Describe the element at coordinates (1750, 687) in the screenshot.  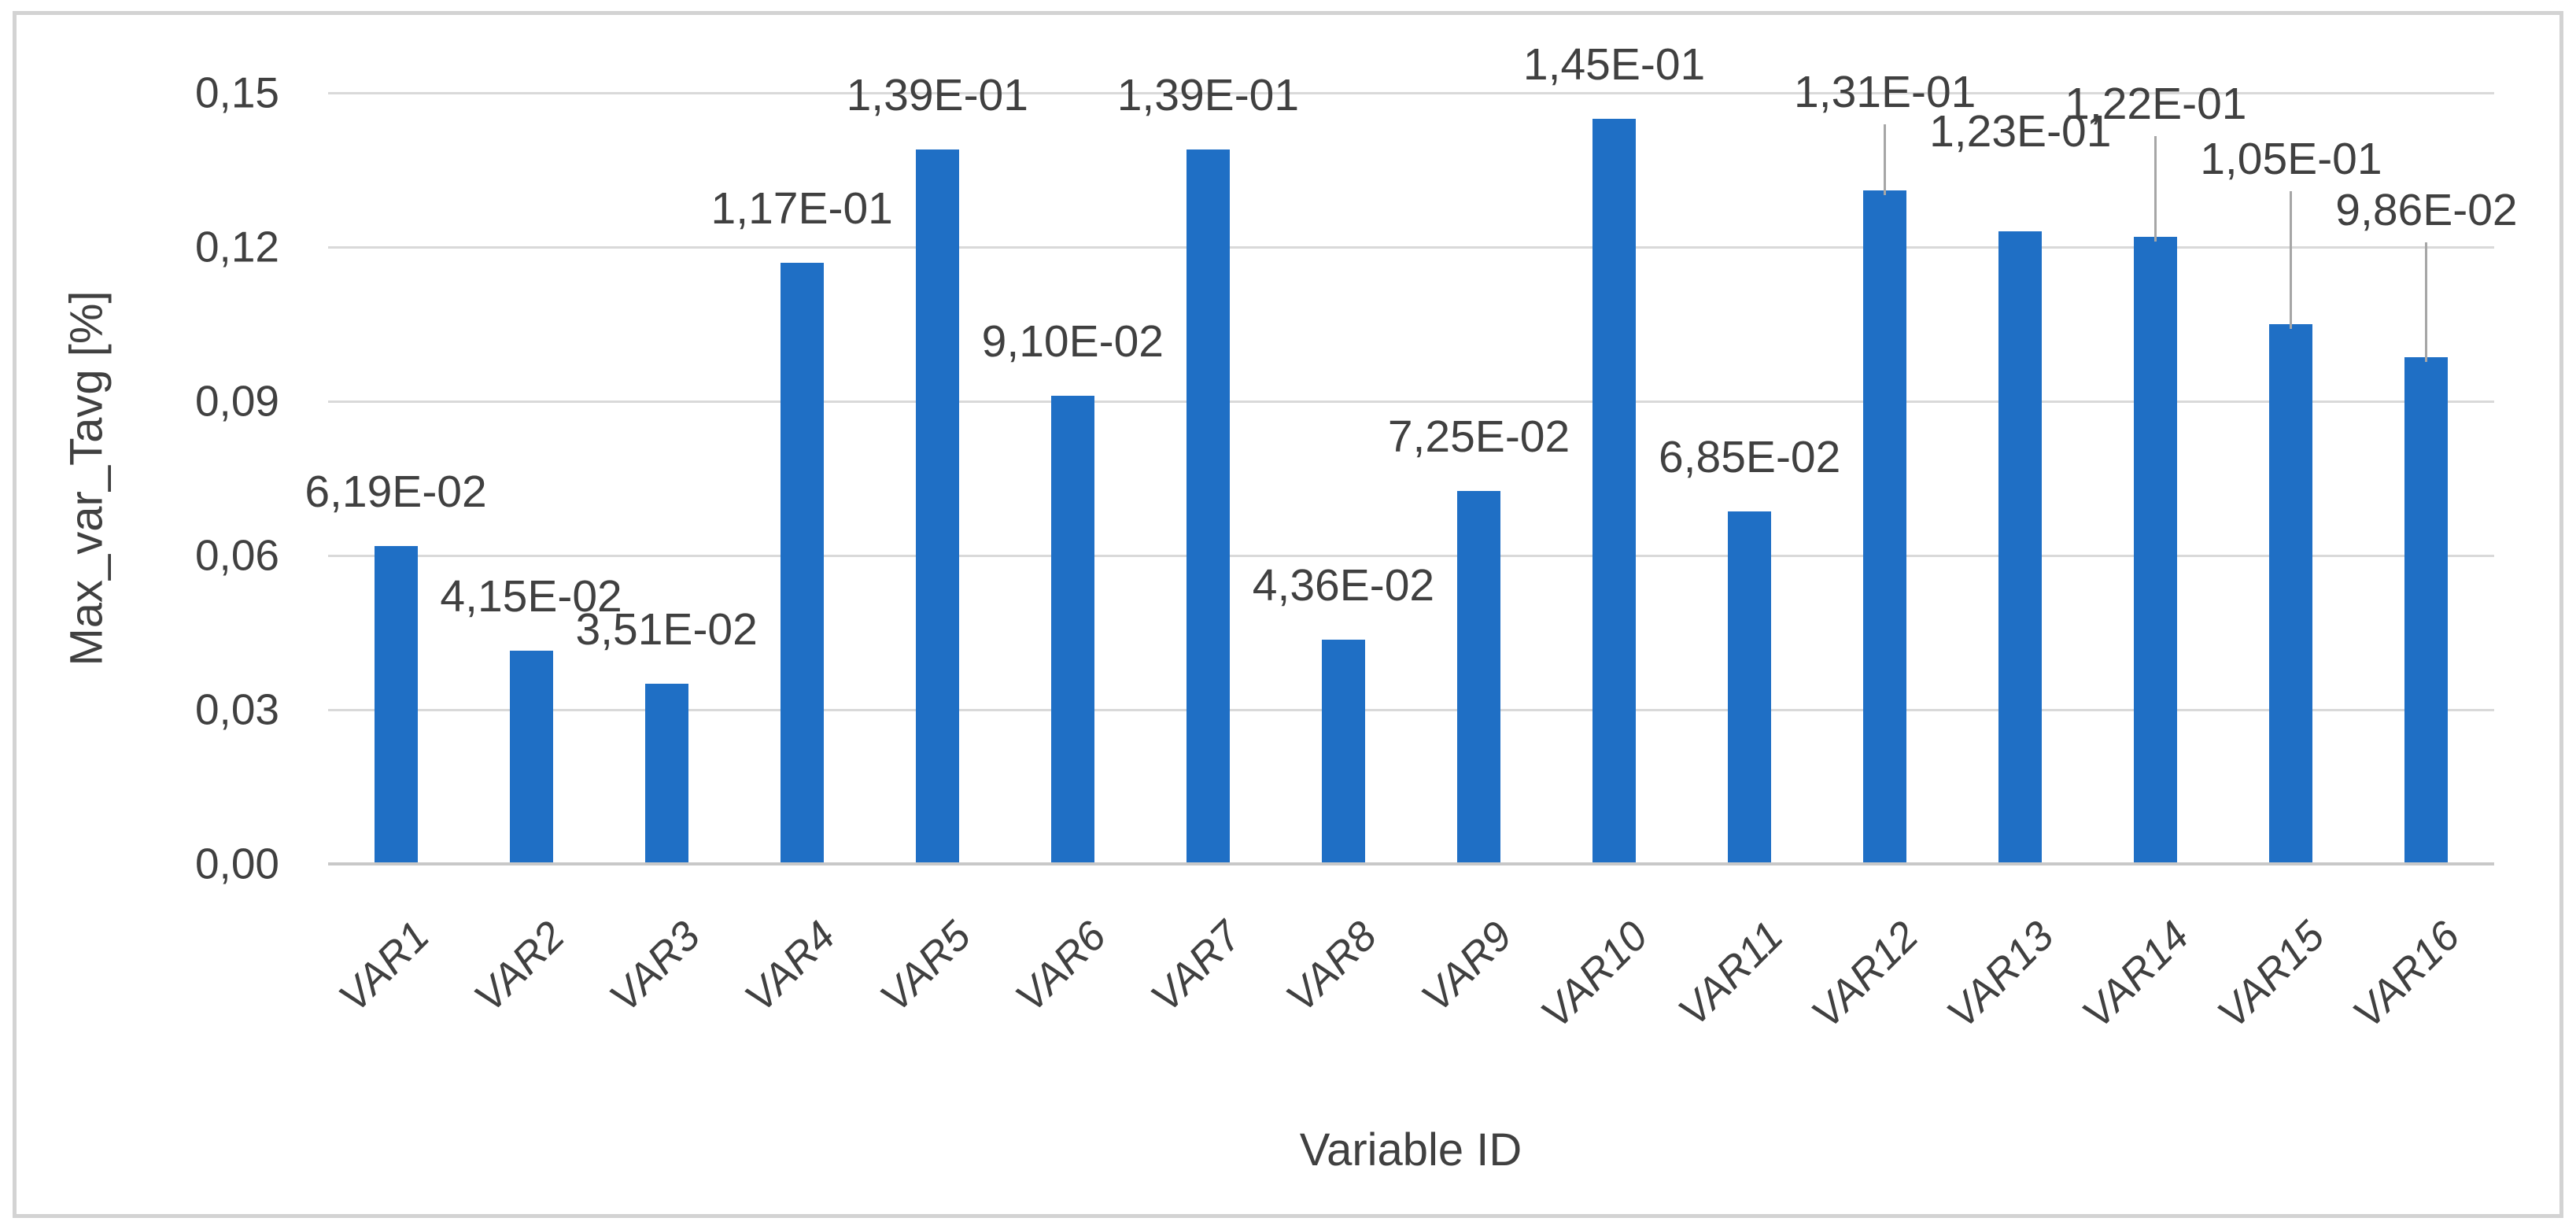
I see `bar-var11` at that location.